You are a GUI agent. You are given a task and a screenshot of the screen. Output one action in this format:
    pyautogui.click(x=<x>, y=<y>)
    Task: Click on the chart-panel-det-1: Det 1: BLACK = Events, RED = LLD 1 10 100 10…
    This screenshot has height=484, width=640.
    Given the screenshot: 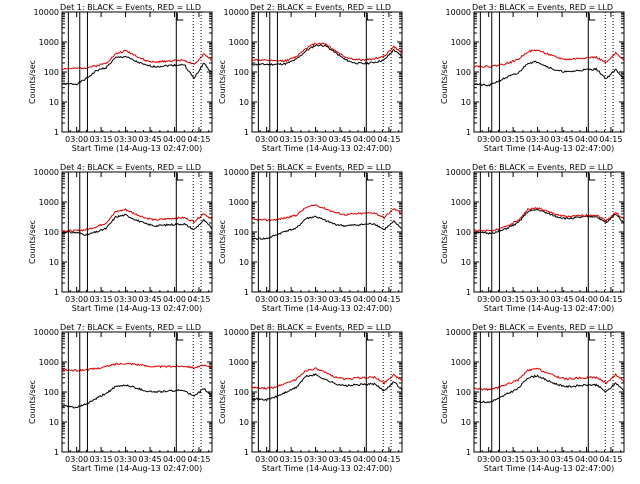 What is the action you would take?
    pyautogui.click(x=120, y=78)
    